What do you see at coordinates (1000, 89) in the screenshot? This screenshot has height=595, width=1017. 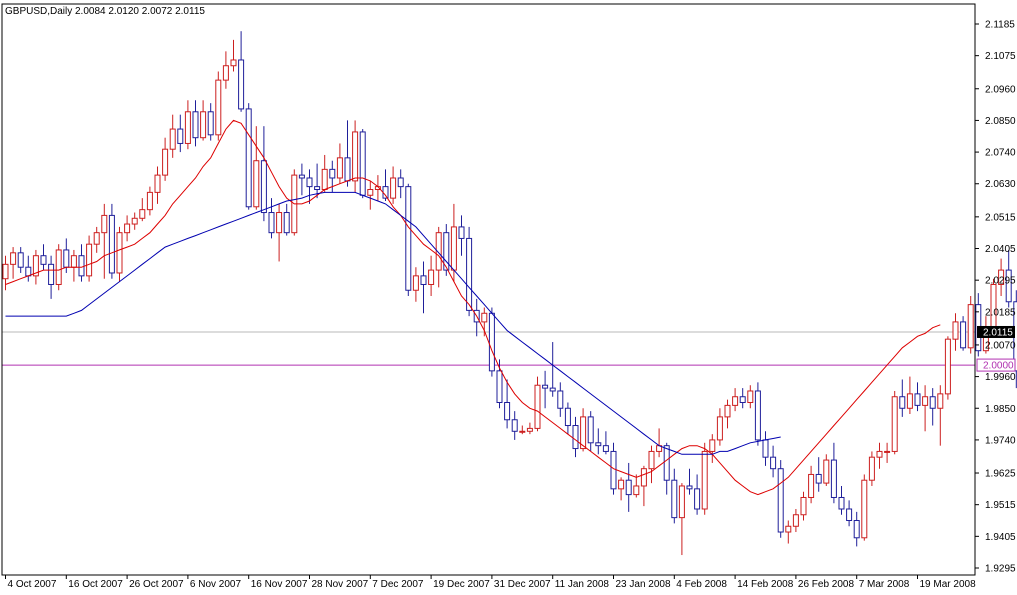 I see `y-tick-label: 2.0960` at bounding box center [1000, 89].